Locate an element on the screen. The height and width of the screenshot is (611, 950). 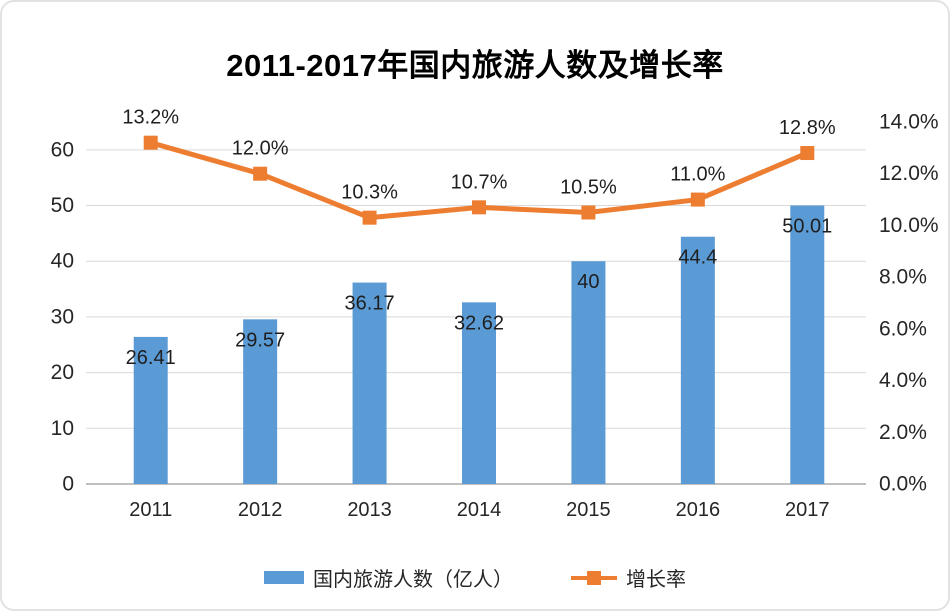
bar-2014 is located at coordinates (479, 393).